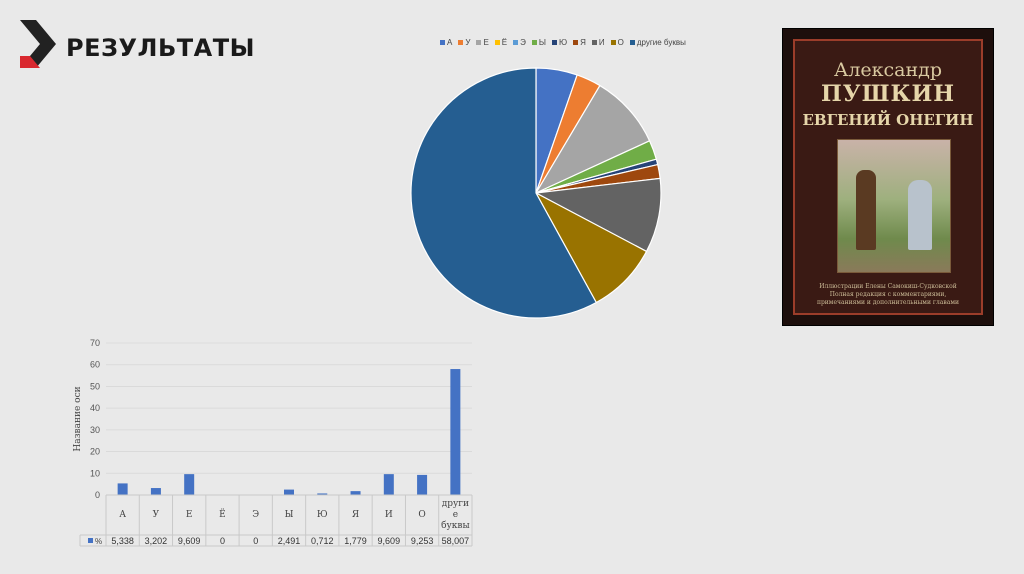 The width and height of the screenshot is (1024, 574). What do you see at coordinates (156, 515) in the screenshot?
I see `x-category-label: У` at bounding box center [156, 515].